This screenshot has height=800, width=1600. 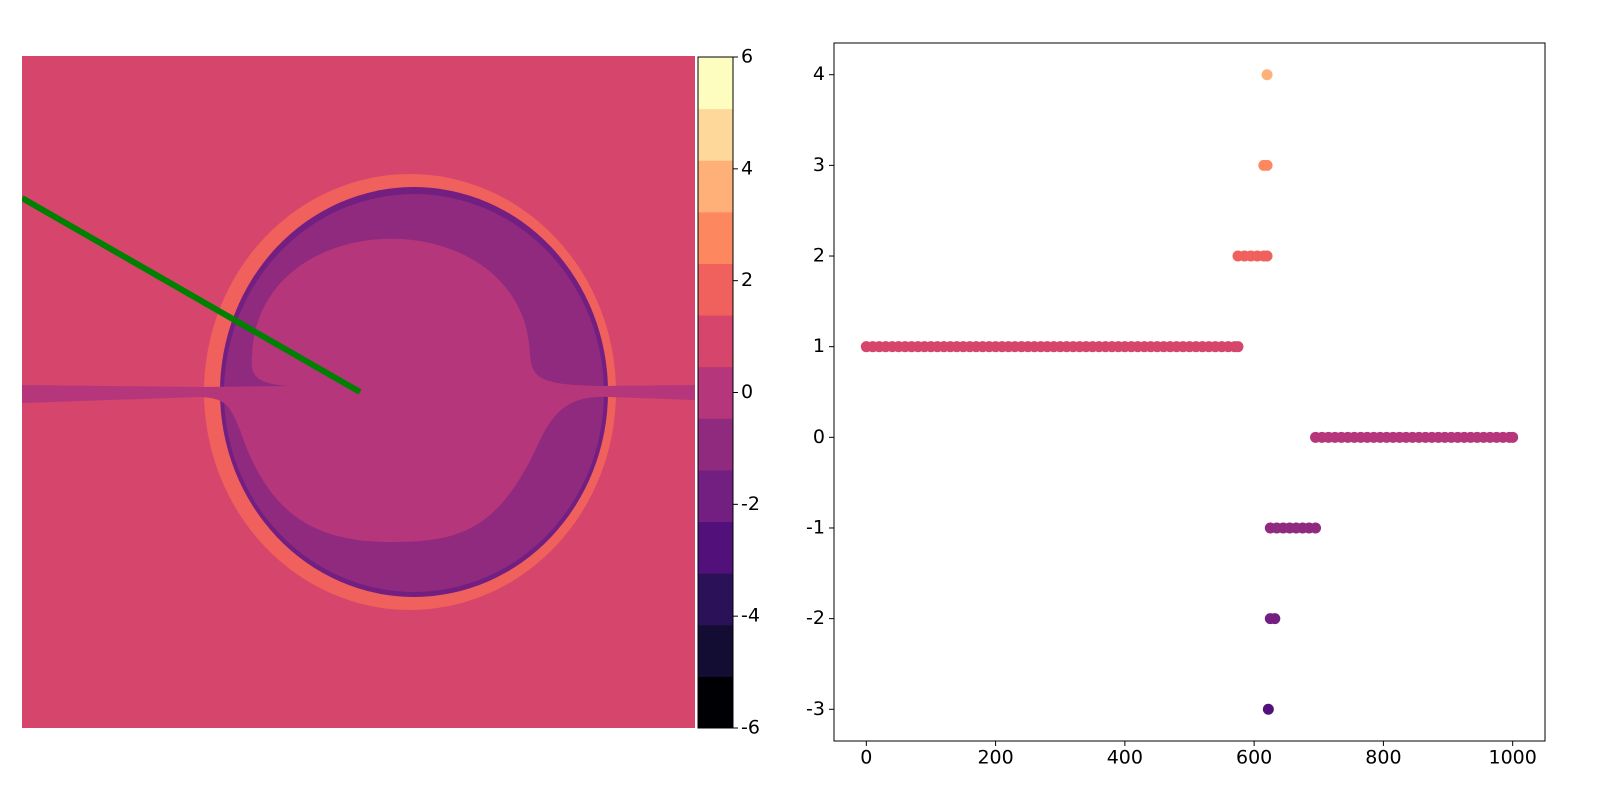 I want to click on x-tick-label: 800, so click(x=1383, y=758).